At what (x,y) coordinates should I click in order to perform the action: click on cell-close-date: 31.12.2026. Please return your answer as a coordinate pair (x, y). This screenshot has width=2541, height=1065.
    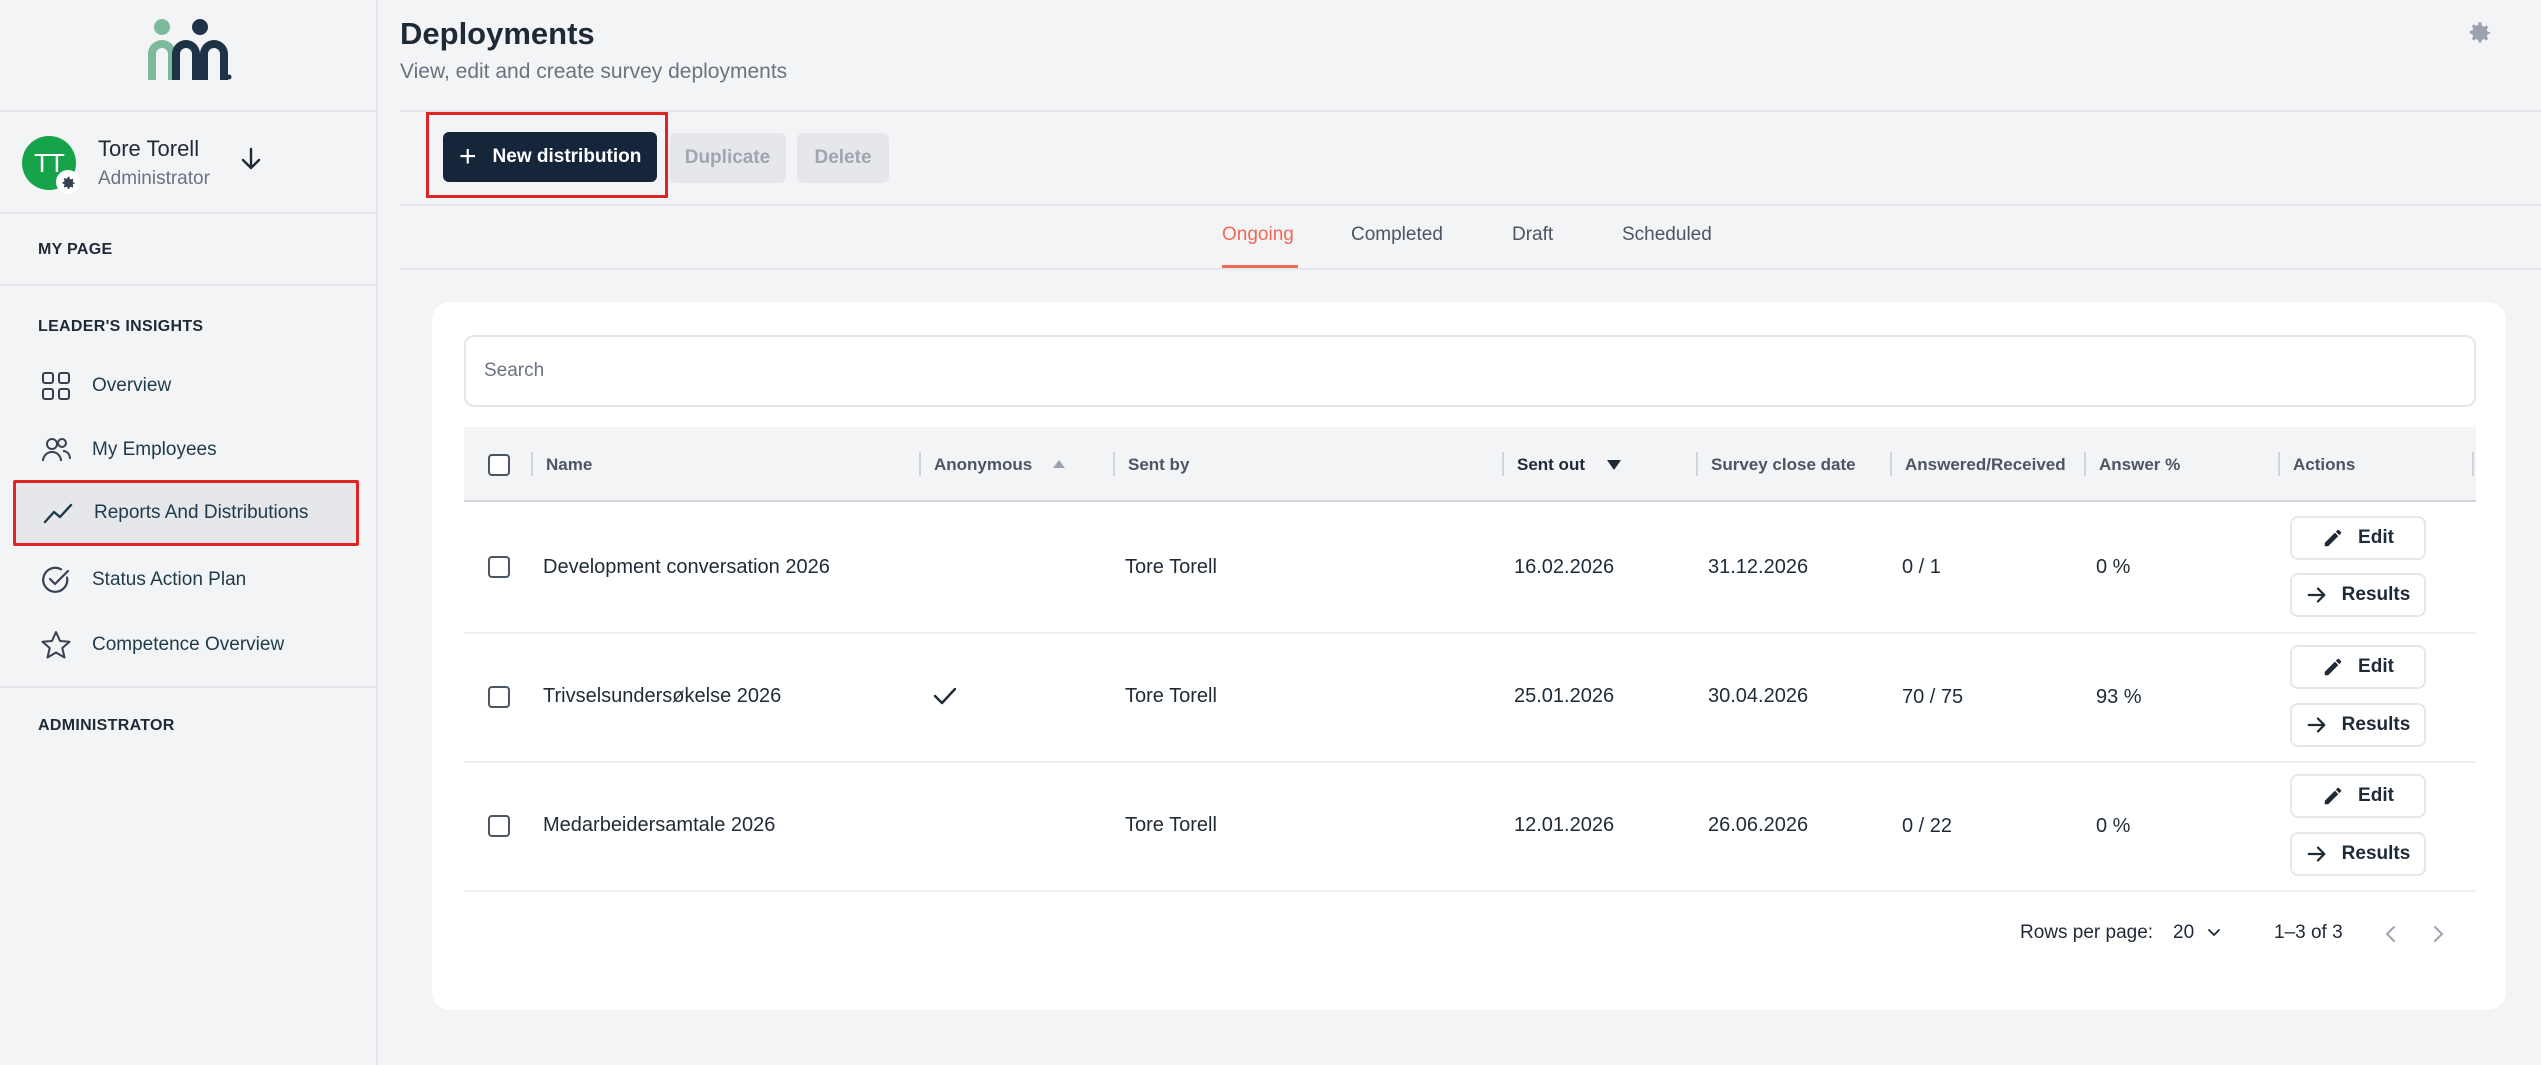
    Looking at the image, I should click on (1758, 567).